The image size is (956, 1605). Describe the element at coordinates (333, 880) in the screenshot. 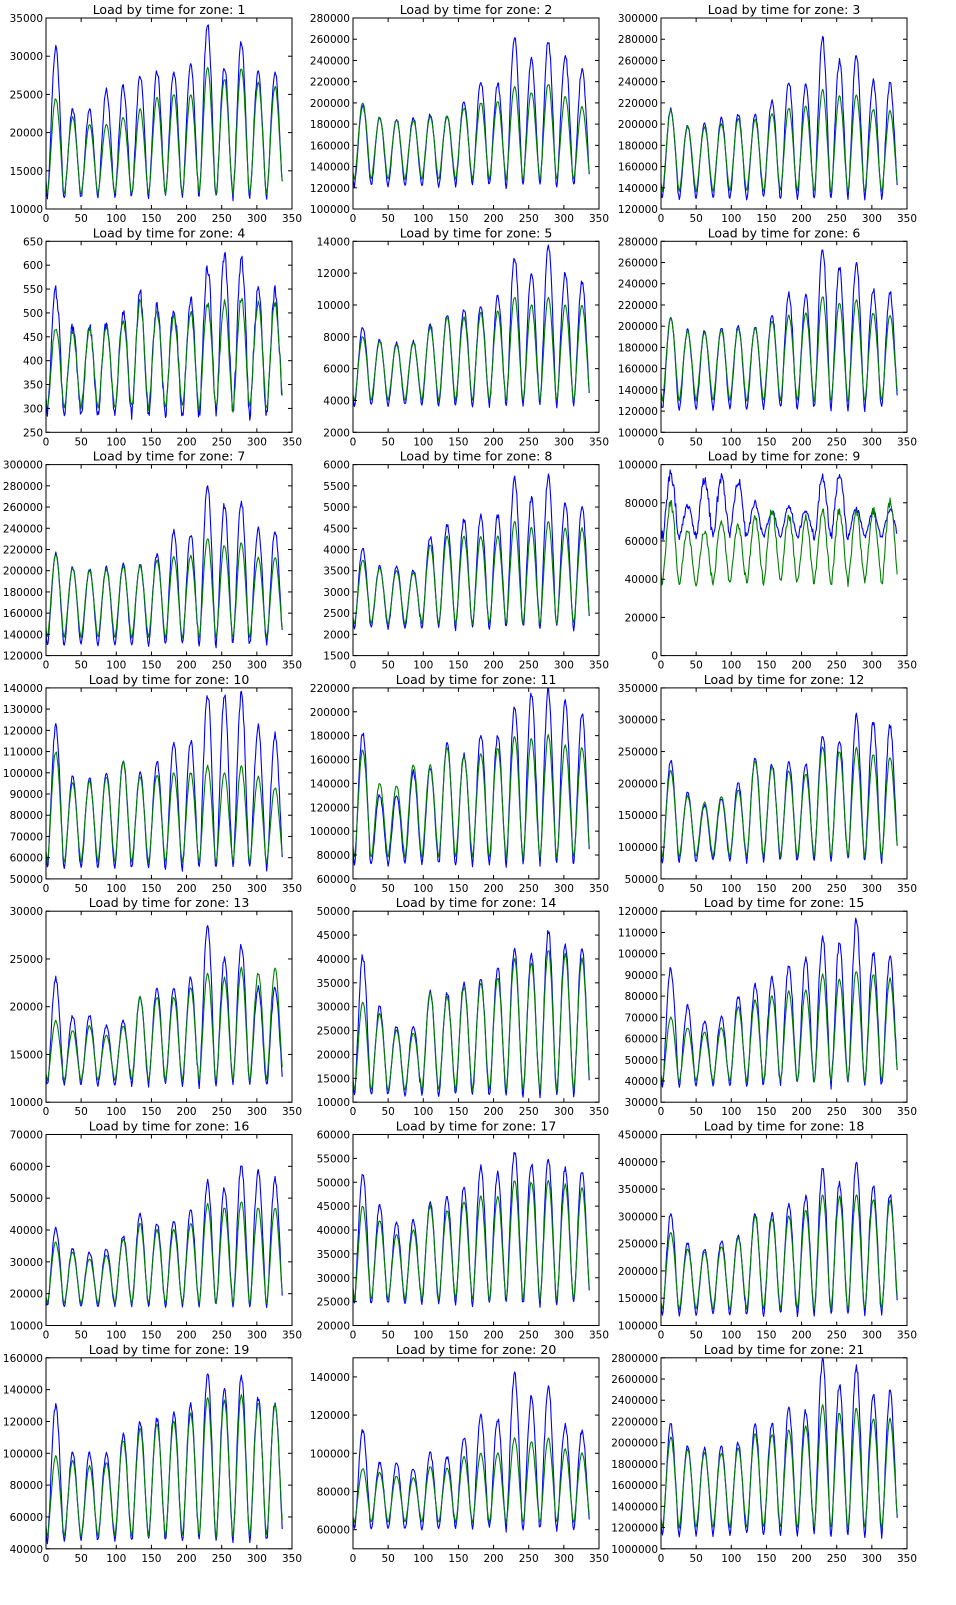

I see `y-tick-label: 60000` at that location.